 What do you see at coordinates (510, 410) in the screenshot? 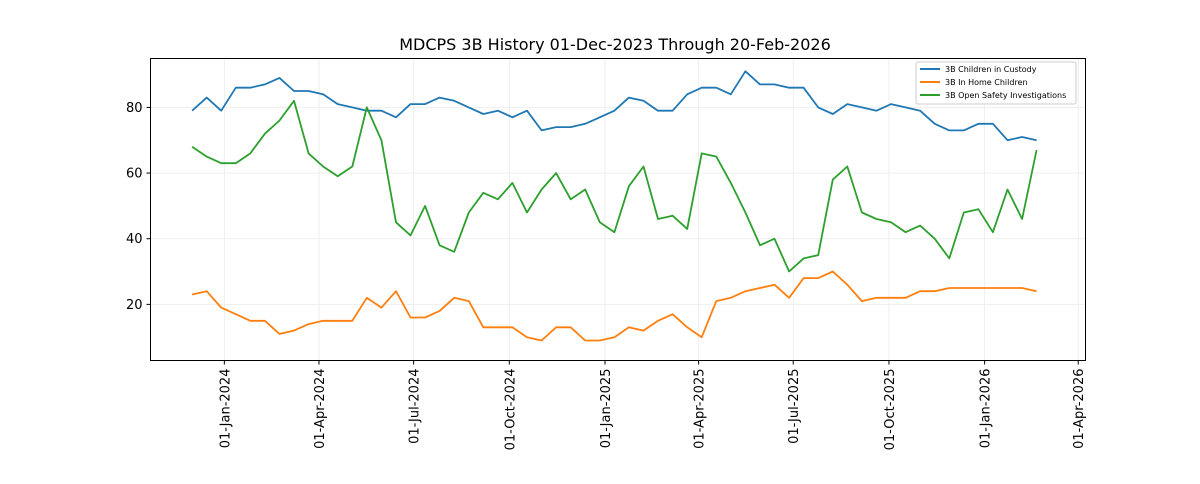
I see `x-tick-label: 01-Oct-2024` at bounding box center [510, 410].